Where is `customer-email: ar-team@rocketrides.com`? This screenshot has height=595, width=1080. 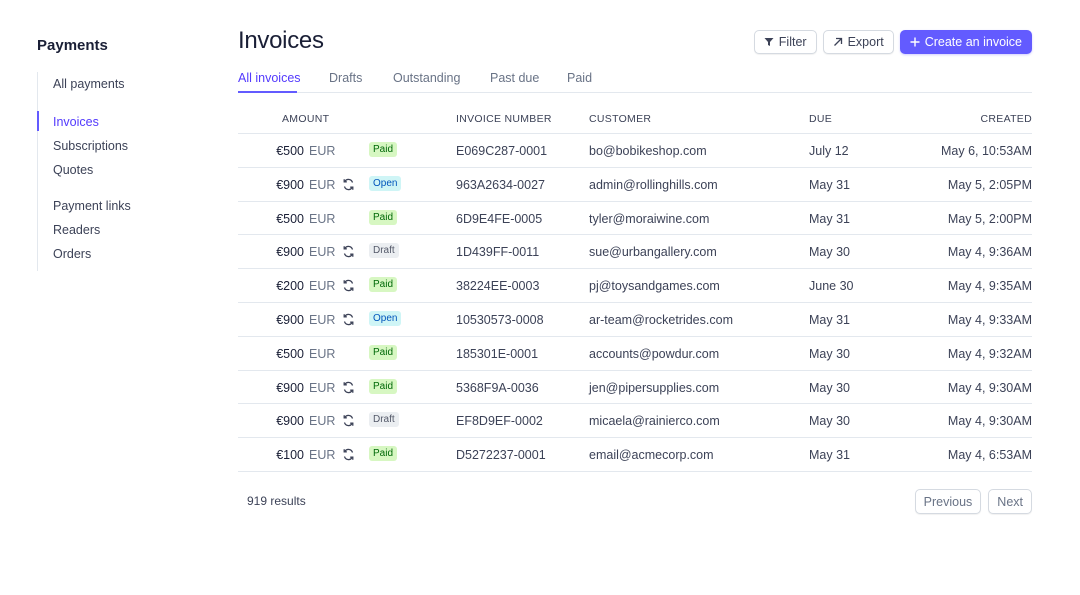 customer-email: ar-team@rocketrides.com is located at coordinates (661, 319).